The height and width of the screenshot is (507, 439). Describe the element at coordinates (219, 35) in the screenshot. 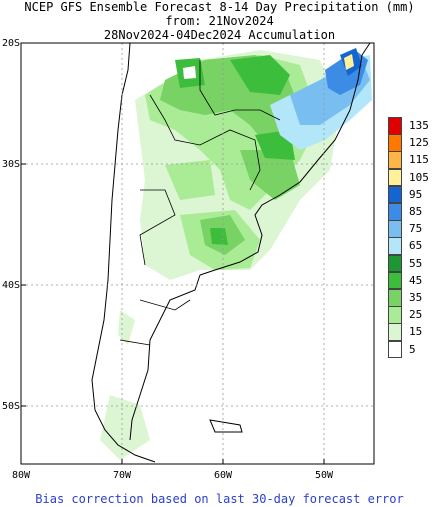

I see `map-title-line3: 28Nov2024-04Dec2024 Accumulation` at that location.